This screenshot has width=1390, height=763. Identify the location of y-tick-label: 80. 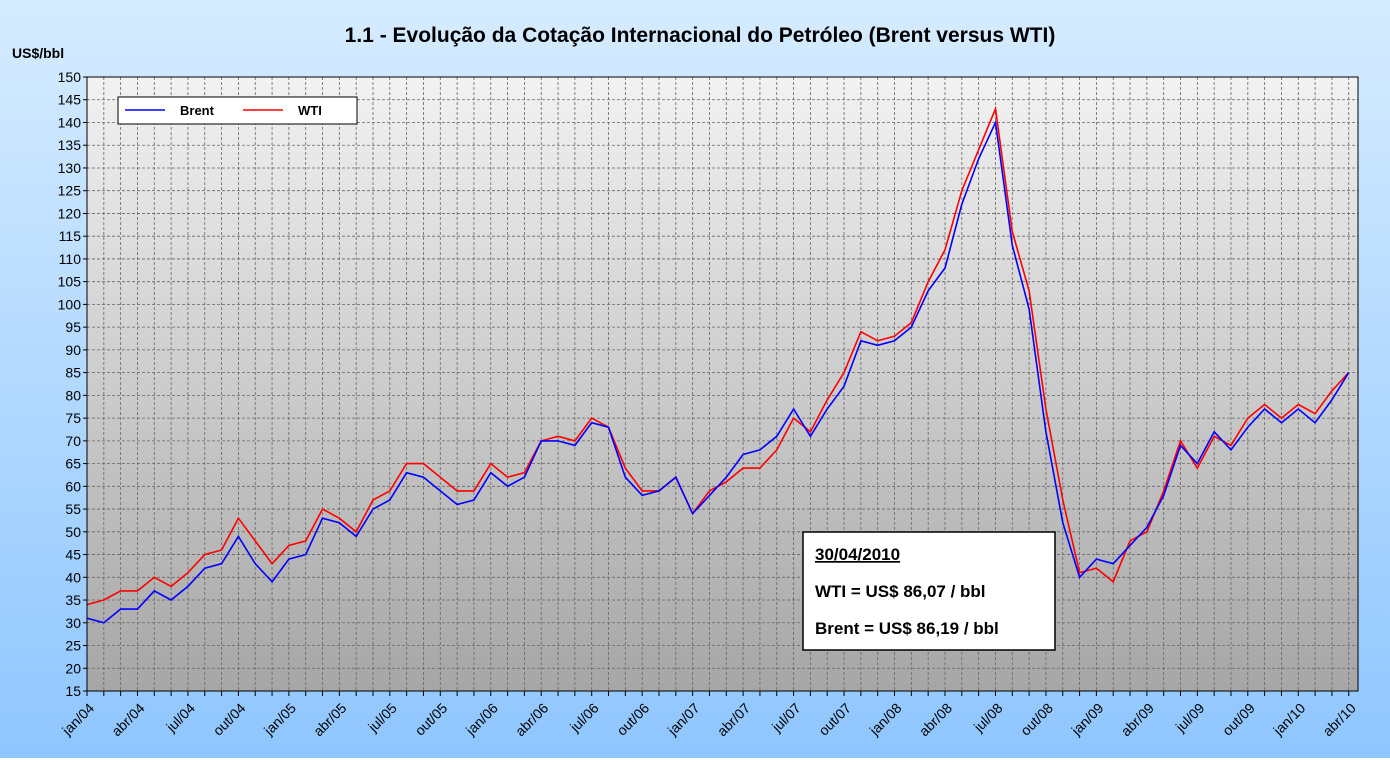
(73, 395).